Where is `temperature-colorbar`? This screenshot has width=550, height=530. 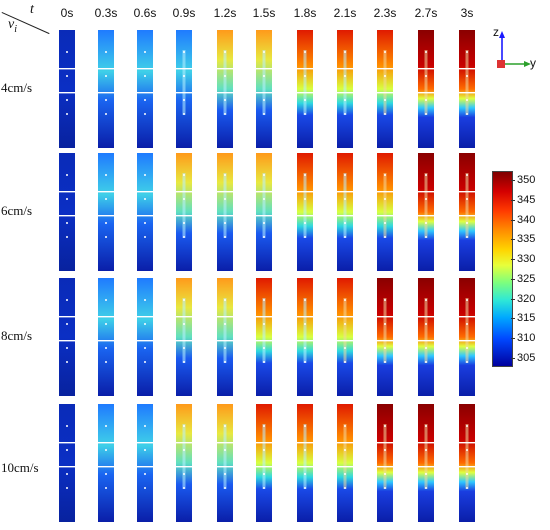 temperature-colorbar is located at coordinates (502, 269).